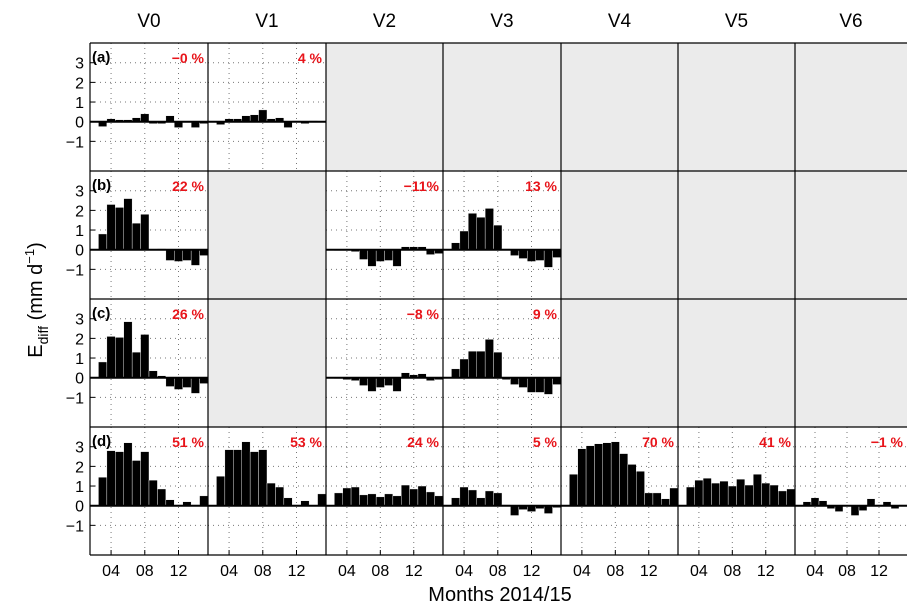 This screenshot has width=907, height=610. I want to click on y-tick-label: 1, so click(79, 487).